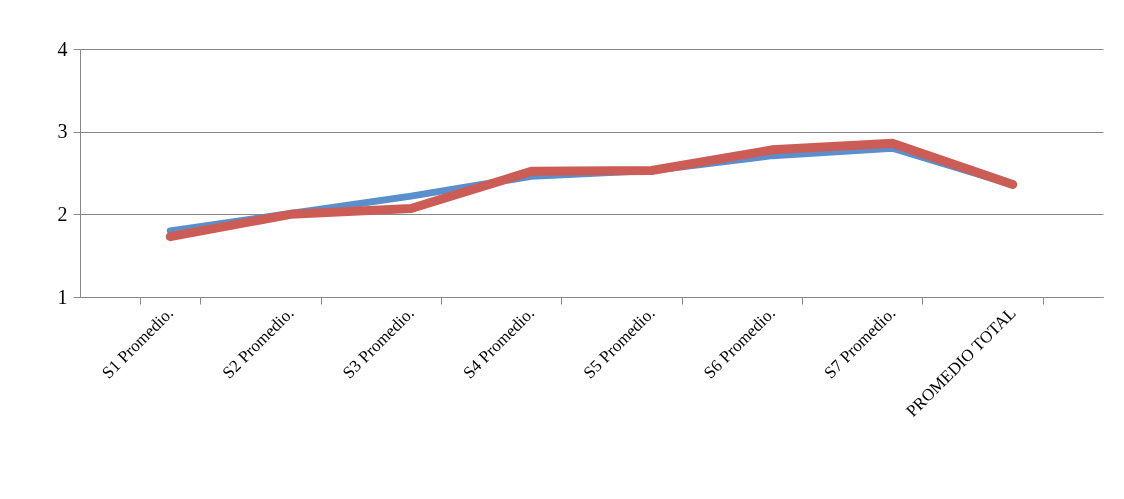 Image resolution: width=1124 pixels, height=499 pixels. Describe the element at coordinates (62, 48) in the screenshot. I see `y-tick-label: 4` at that location.